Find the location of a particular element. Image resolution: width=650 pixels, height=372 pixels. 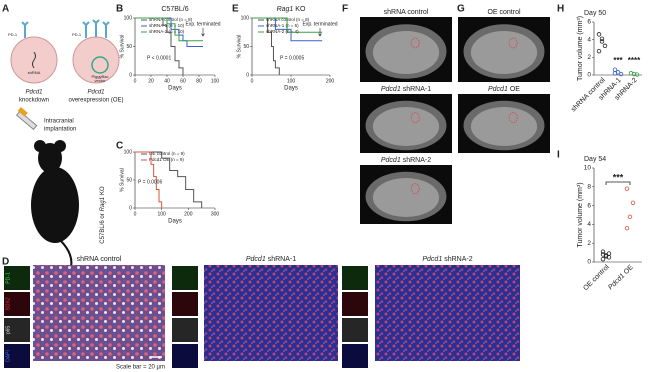

mri-title-part: shRNA-2 is located at coordinates (417, 160).